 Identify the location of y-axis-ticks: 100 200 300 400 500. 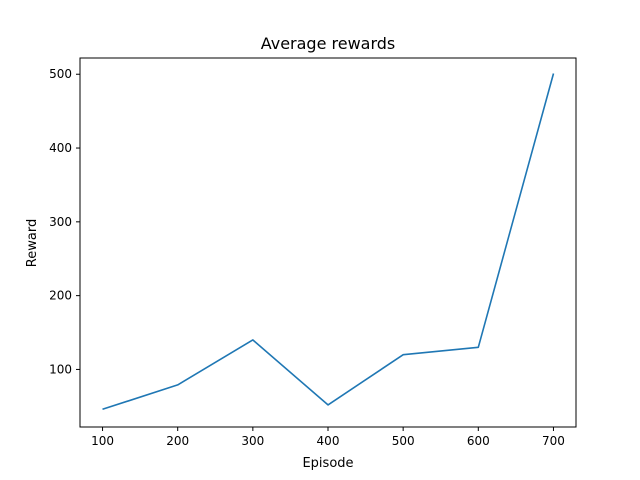
(64, 221).